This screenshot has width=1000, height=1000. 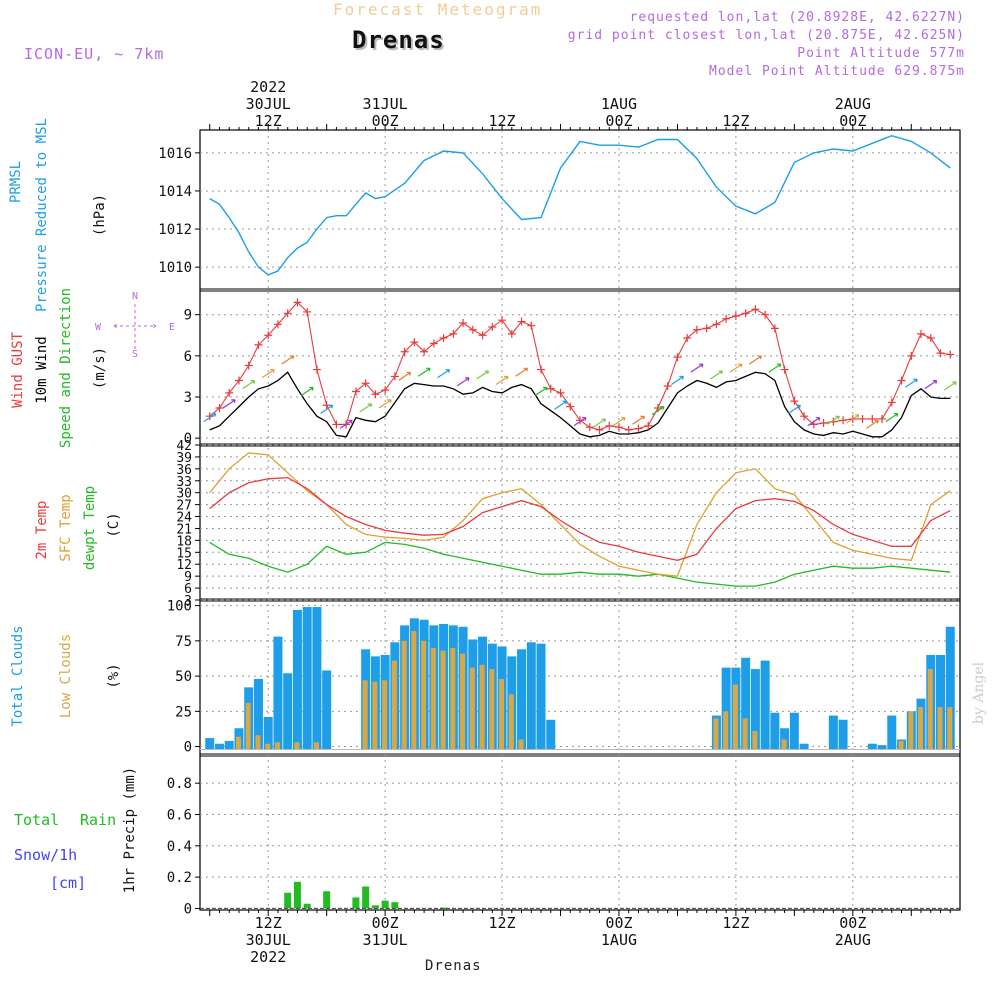 I want to click on pressure-unit-label: (hPa), so click(x=100, y=215).